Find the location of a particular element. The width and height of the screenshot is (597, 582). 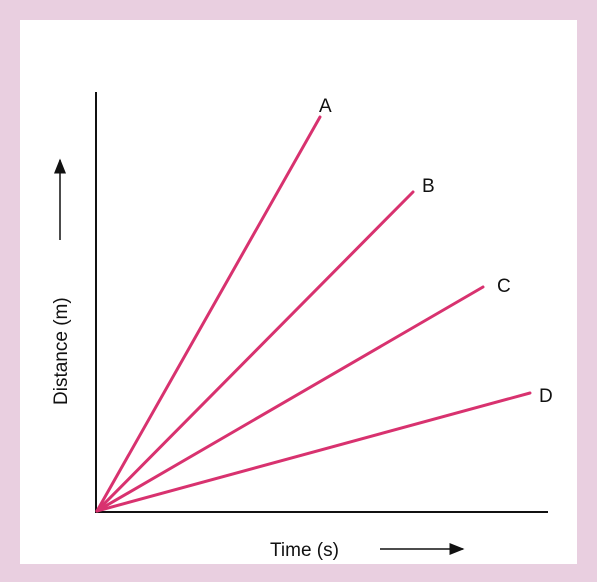

line-label: B is located at coordinates (428, 186).